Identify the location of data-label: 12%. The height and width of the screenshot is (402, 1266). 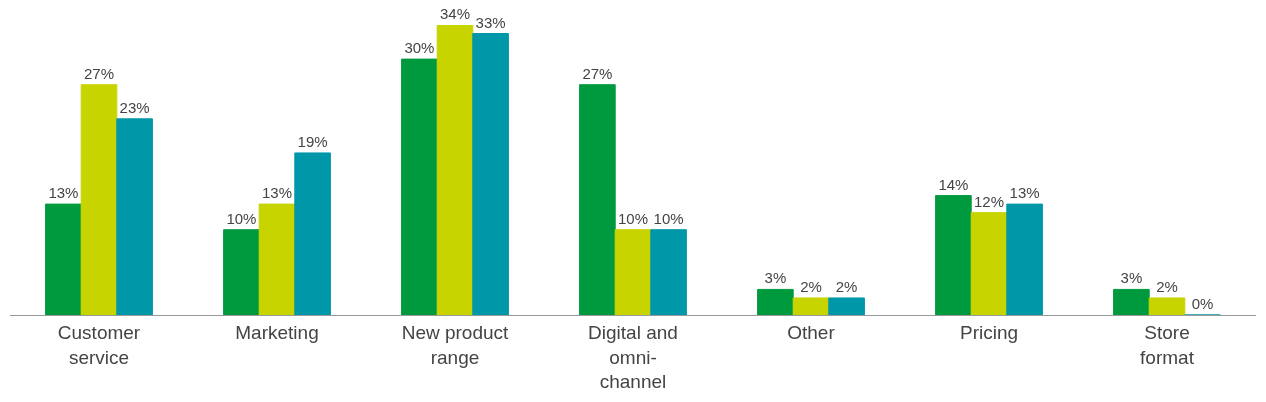
(989, 201).